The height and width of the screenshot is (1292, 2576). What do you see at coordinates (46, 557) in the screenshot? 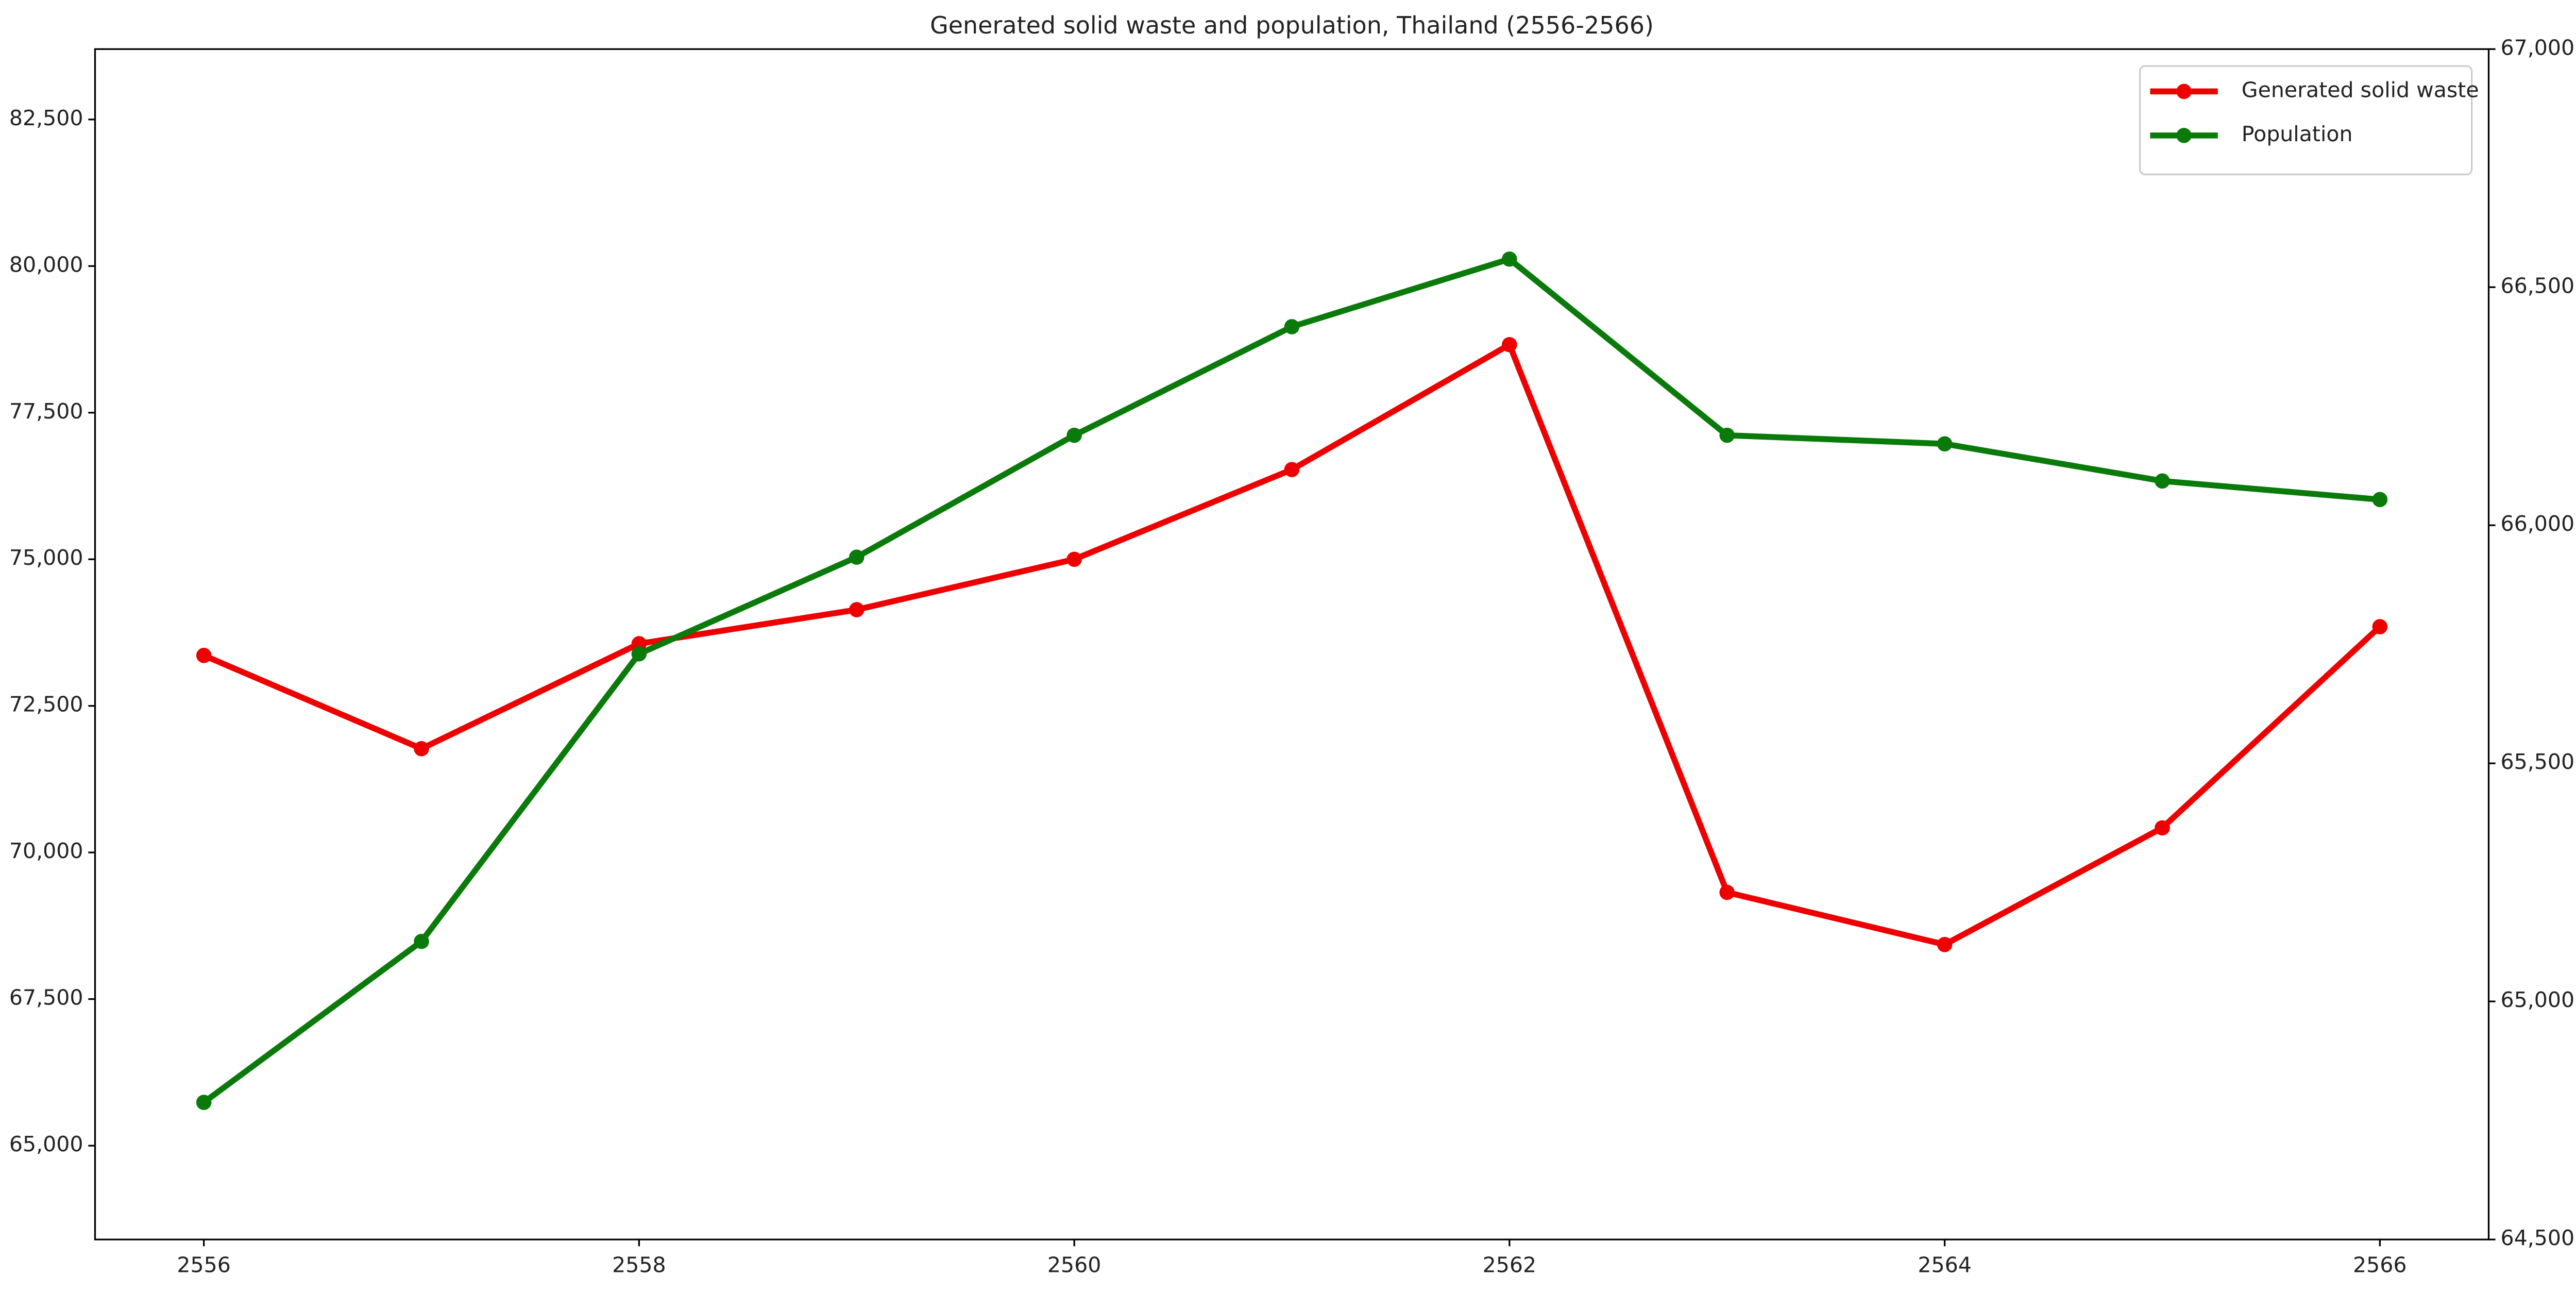
I see `y-tick-label: 75,000` at bounding box center [46, 557].